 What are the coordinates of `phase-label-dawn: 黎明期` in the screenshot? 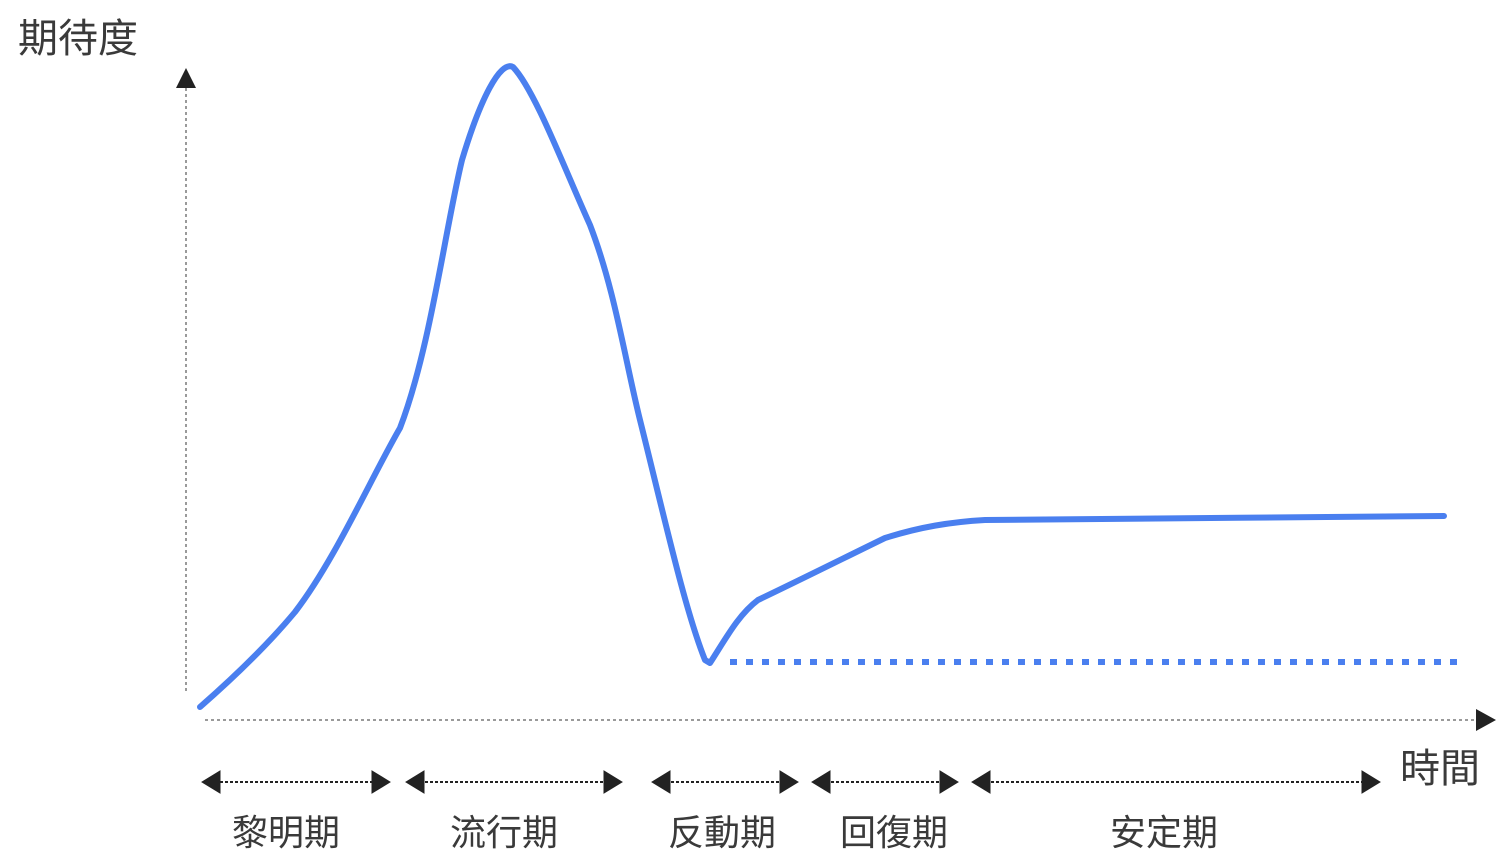 It's located at (286, 833).